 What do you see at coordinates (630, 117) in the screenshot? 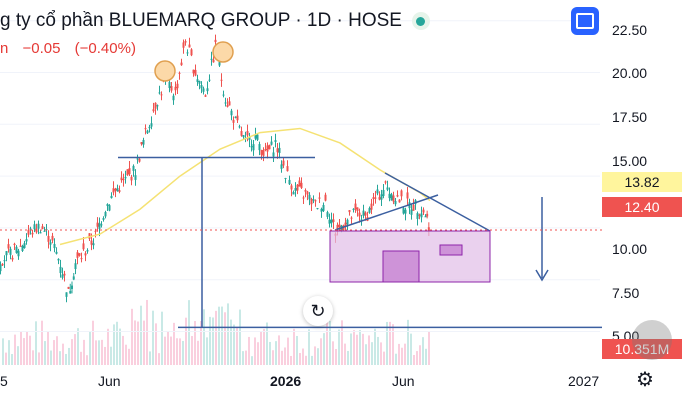
I see `y-tick-label: 17.50` at bounding box center [630, 117].